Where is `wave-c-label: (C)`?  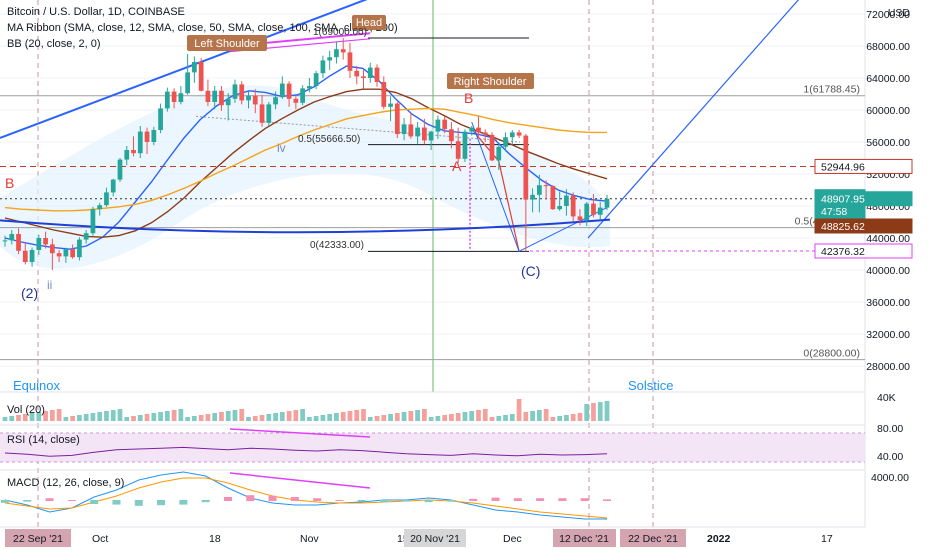
wave-c-label: (C) is located at coordinates (530, 271).